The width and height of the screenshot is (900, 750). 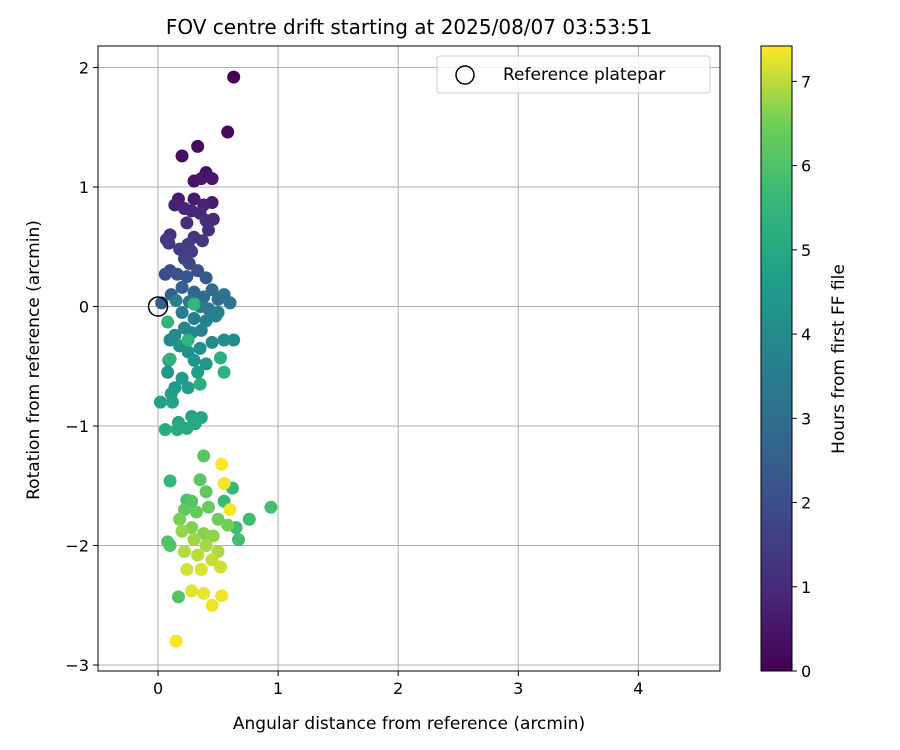 I want to click on legend-box, so click(x=573, y=74).